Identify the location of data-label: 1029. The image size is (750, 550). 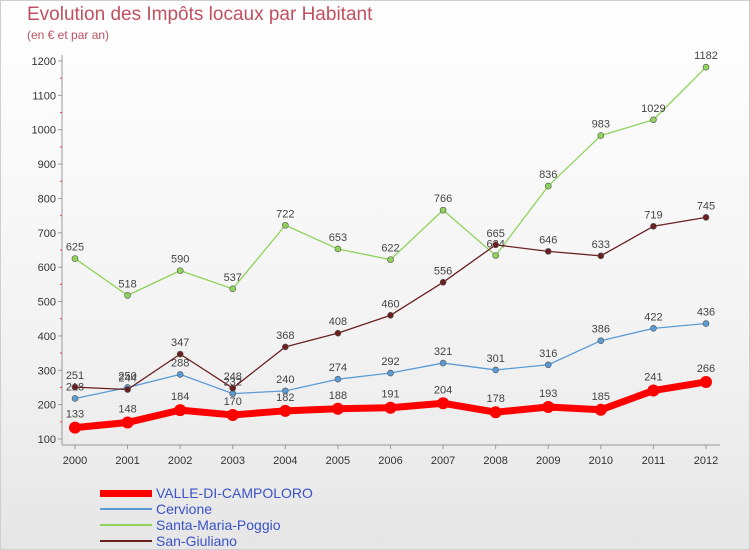
(653, 109).